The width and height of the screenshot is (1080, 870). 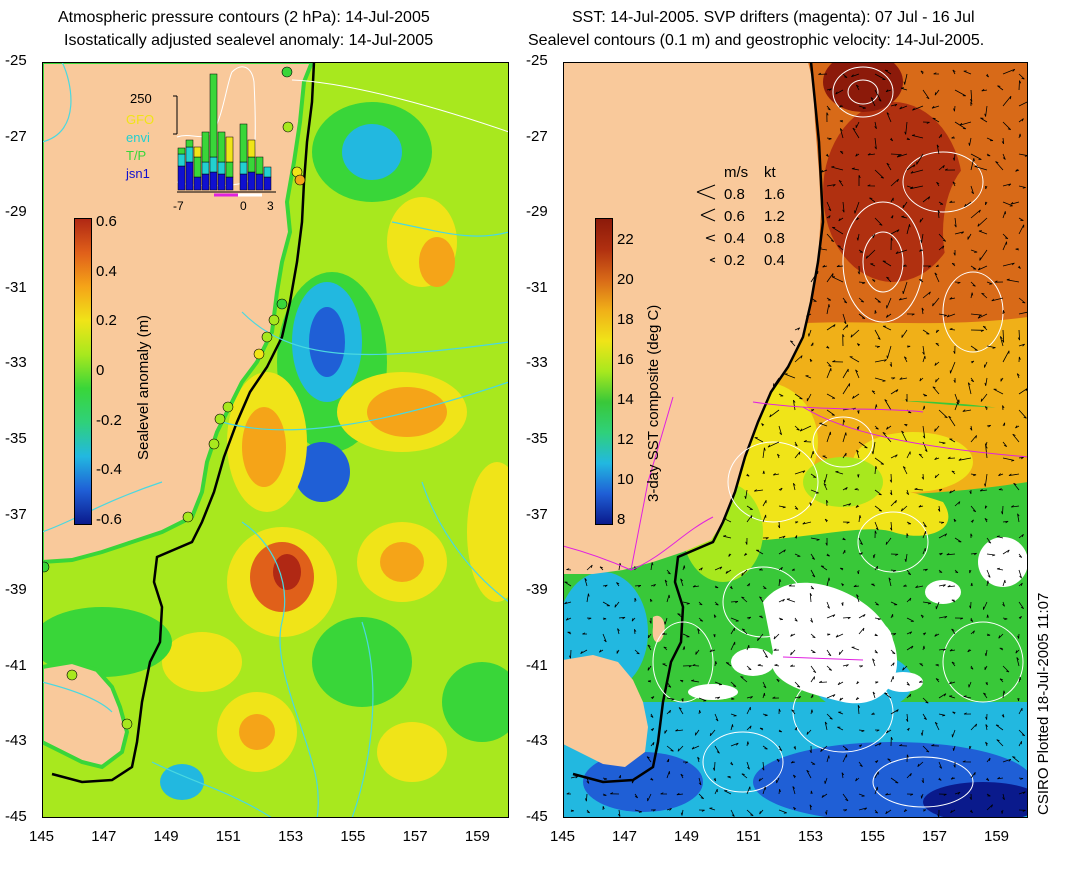 I want to click on inset-legend-jsn1: jsn1, so click(x=138, y=173).